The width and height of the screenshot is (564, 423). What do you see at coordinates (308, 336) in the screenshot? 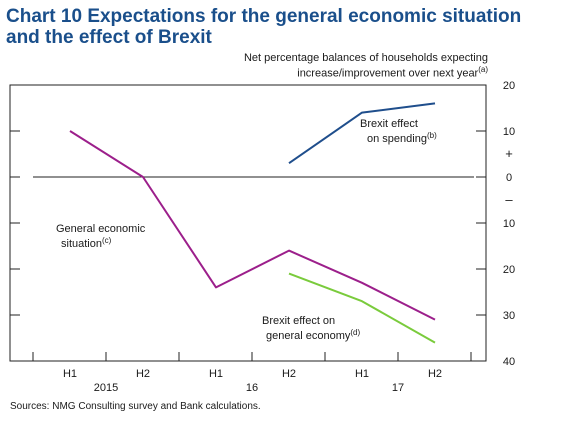
I see `label-economy-line2: general economy` at bounding box center [308, 336].